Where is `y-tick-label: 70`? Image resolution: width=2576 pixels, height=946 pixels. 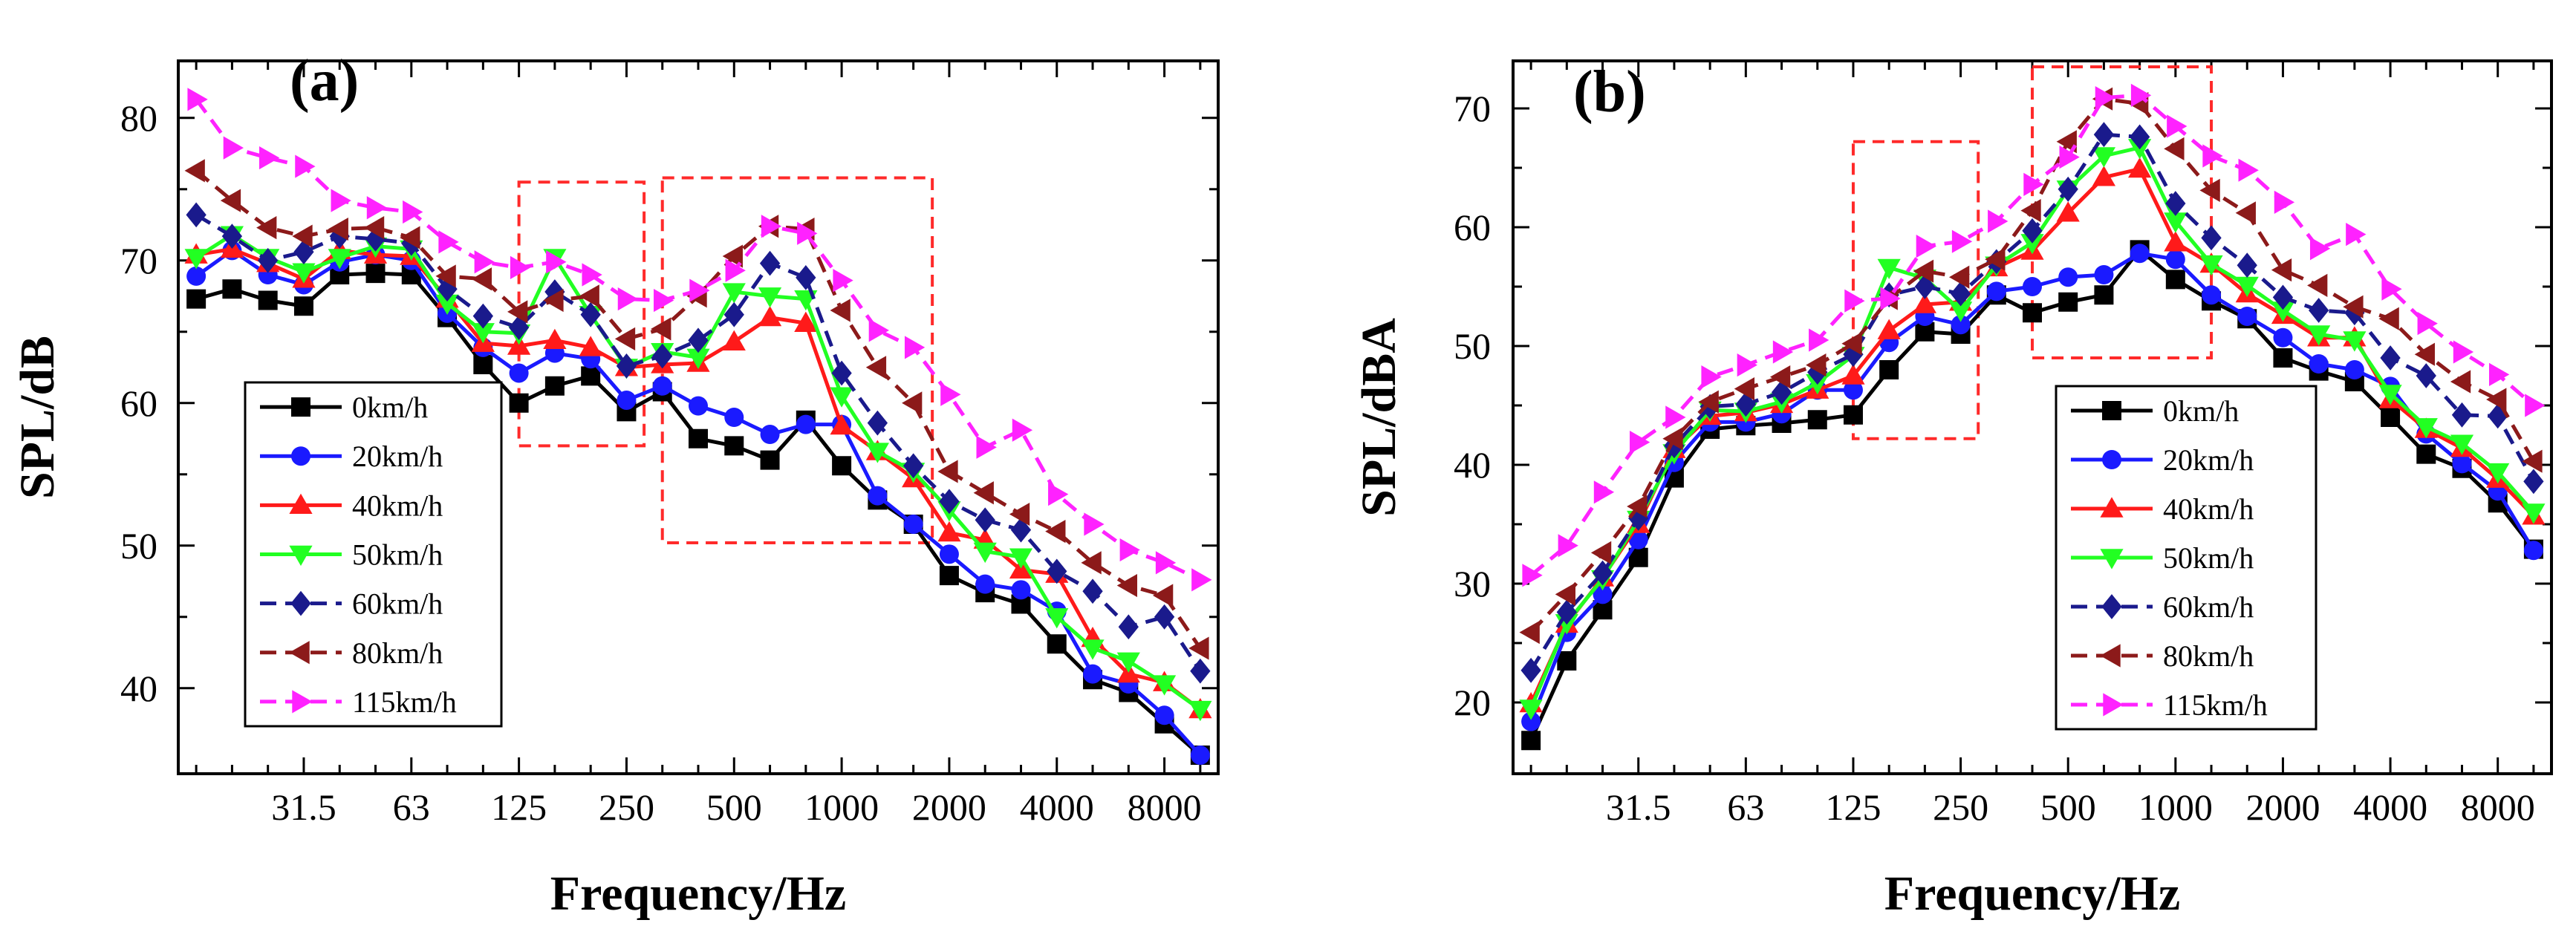 y-tick-label: 70 is located at coordinates (139, 260).